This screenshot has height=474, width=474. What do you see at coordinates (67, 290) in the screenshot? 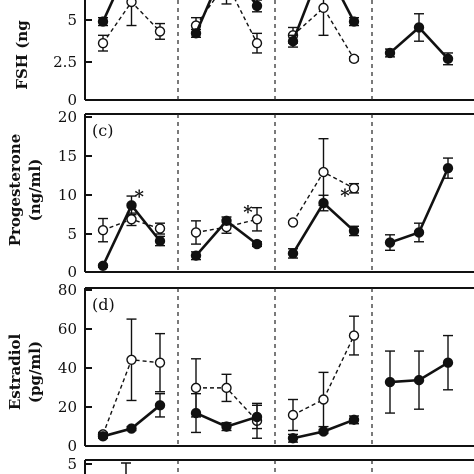
I see `y-tick-label: 80` at bounding box center [67, 290].